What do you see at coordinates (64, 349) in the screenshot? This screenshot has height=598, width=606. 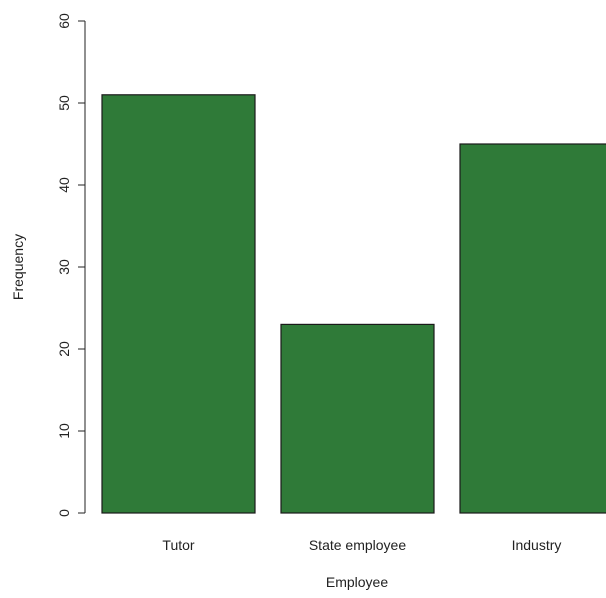 I see `y-tick-label: 20` at bounding box center [64, 349].